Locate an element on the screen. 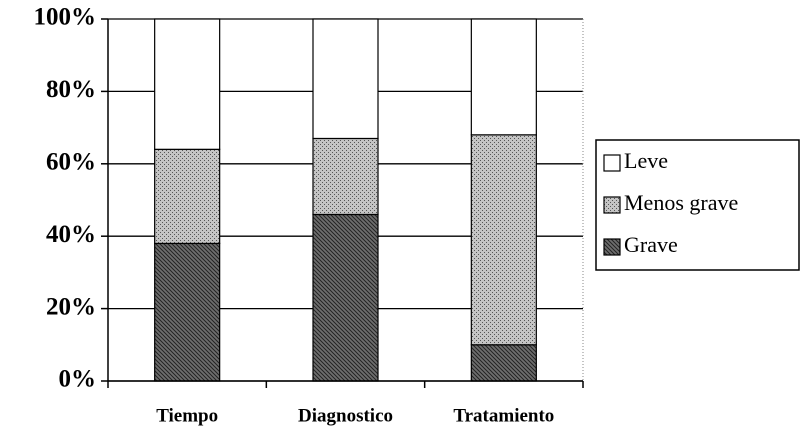 The width and height of the screenshot is (800, 436). y-tick-label: 40% is located at coordinates (71, 234).